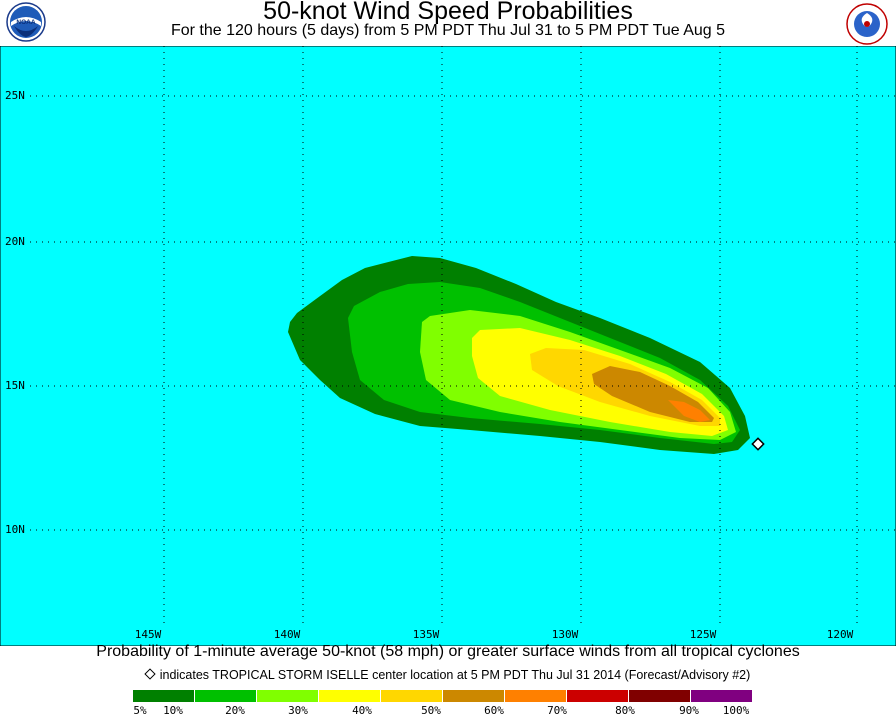  I want to click on legend-label: 40%, so click(362, 710).